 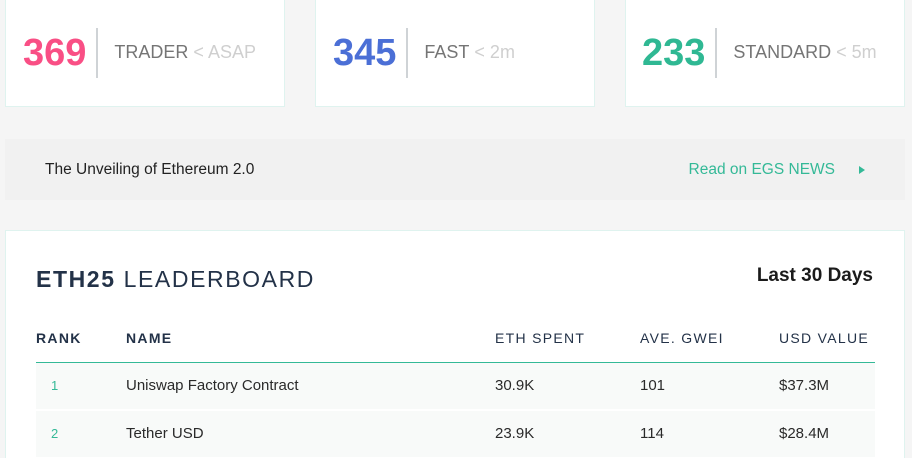 I want to click on gas-time-fast: < 2m, so click(x=494, y=52).